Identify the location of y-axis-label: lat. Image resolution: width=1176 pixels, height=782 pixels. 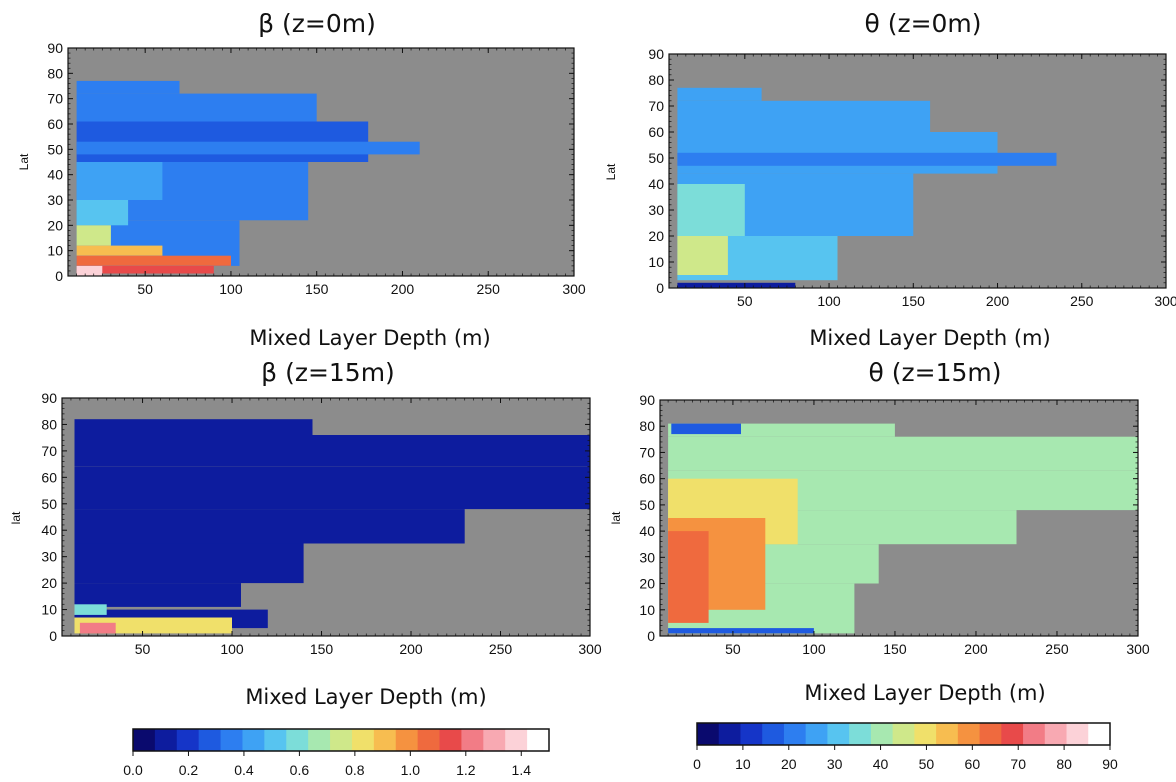
(16, 517).